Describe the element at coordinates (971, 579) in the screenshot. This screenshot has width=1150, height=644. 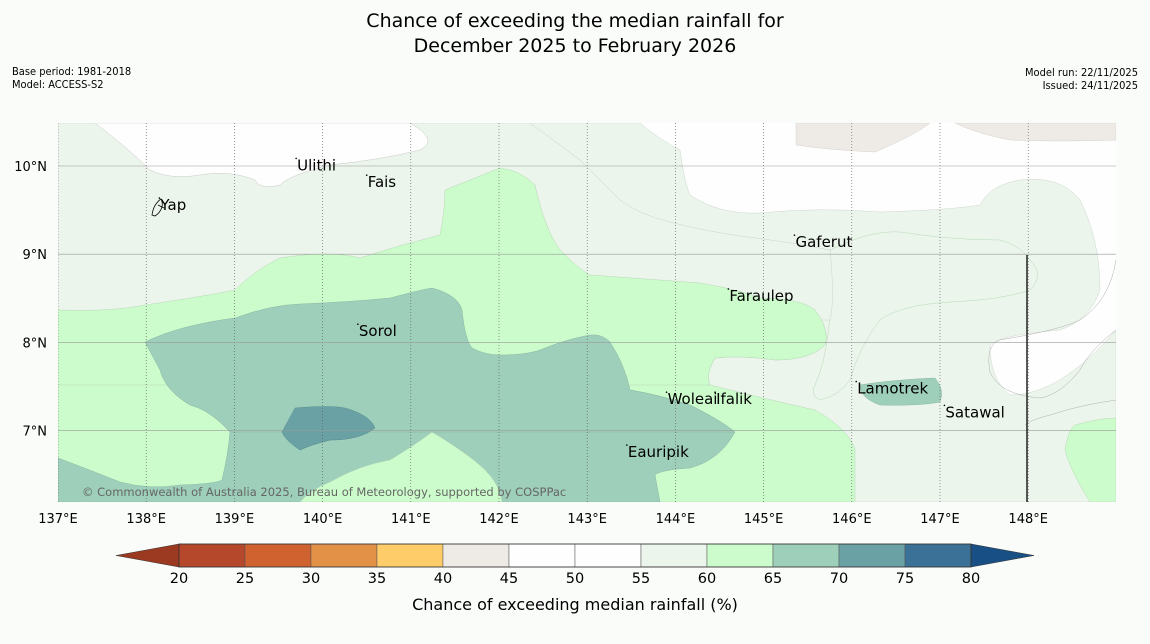
I see `colorbar-tick-label: 80` at that location.